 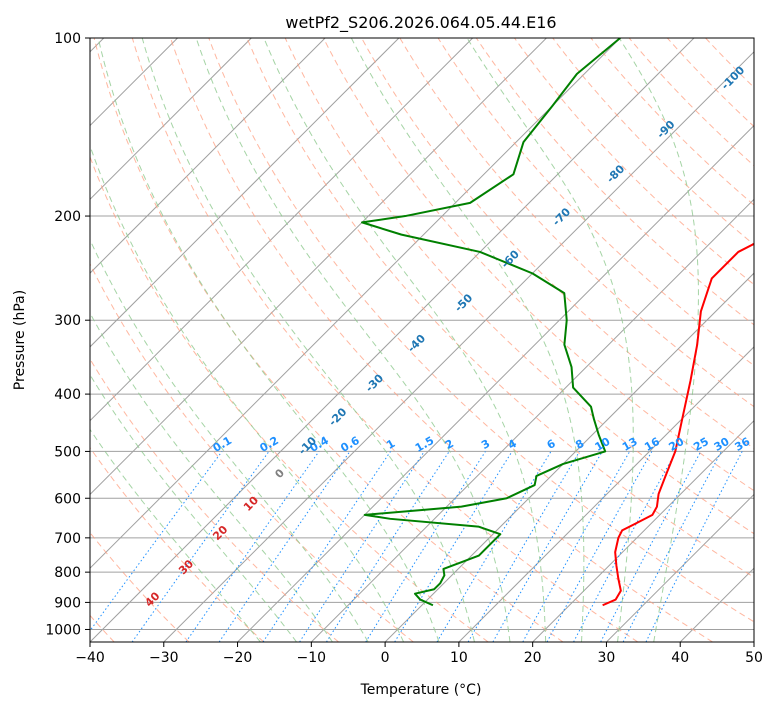 What do you see at coordinates (67, 334) in the screenshot?
I see `y-axis-ticks: 1000 900 800 700 600 500 400 300 200 100` at bounding box center [67, 334].